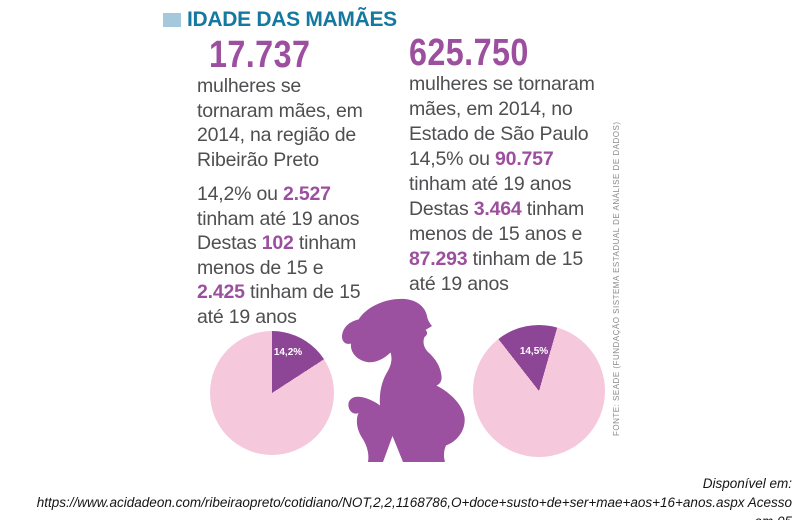 Image resolution: width=812 pixels, height=520 pixels. Describe the element at coordinates (469, 53) in the screenshot. I see `stat-number-sao-paulo: 625.750` at that location.